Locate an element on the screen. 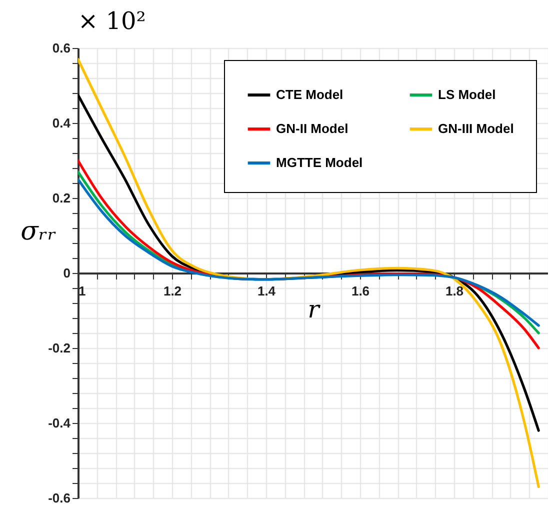  y-axis-title: σᵣᵣ is located at coordinates (38, 231).